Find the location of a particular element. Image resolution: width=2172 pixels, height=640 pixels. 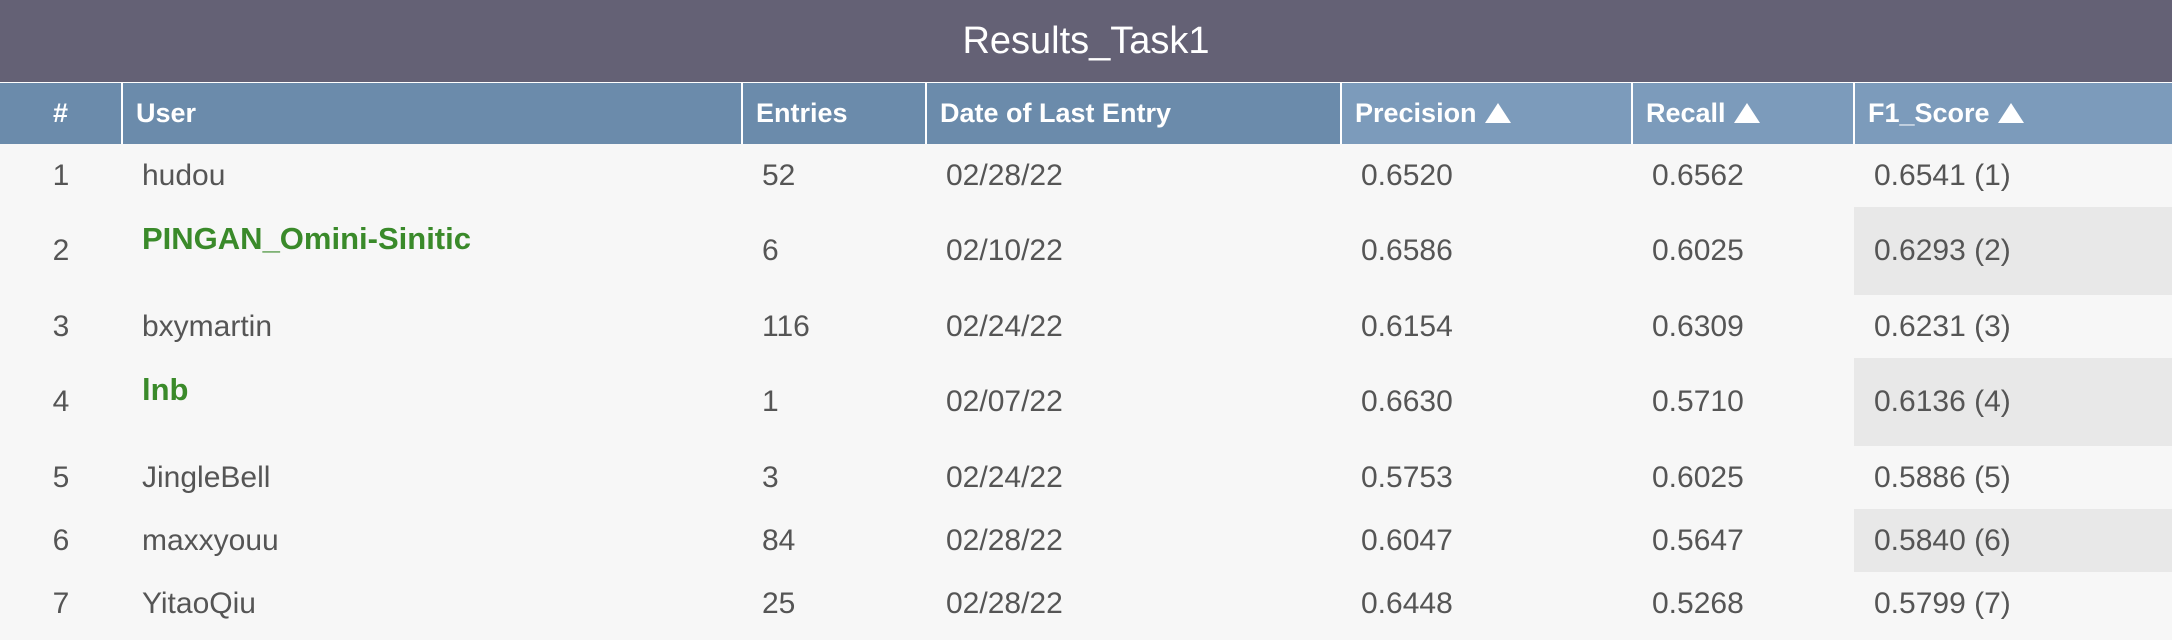

date-cell: 02/10/22 is located at coordinates (1004, 250).